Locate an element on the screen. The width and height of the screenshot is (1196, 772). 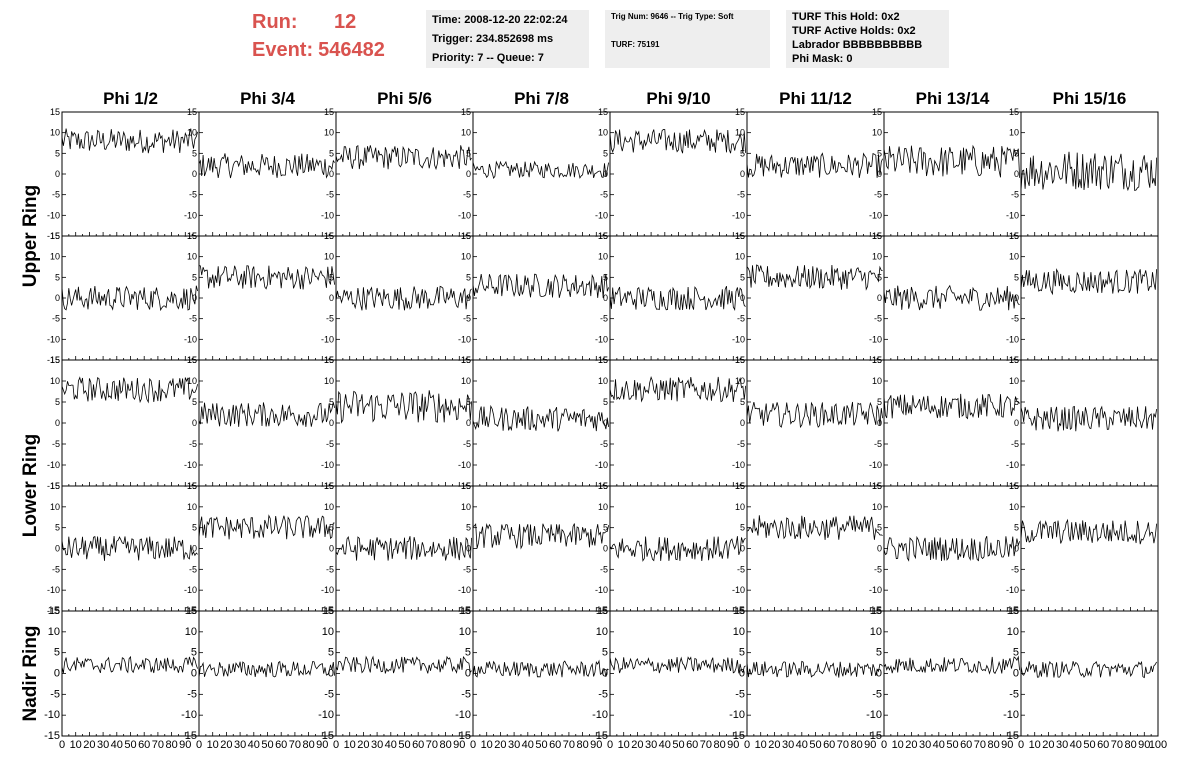
column-title: Phi 7/8 is located at coordinates (541, 98).